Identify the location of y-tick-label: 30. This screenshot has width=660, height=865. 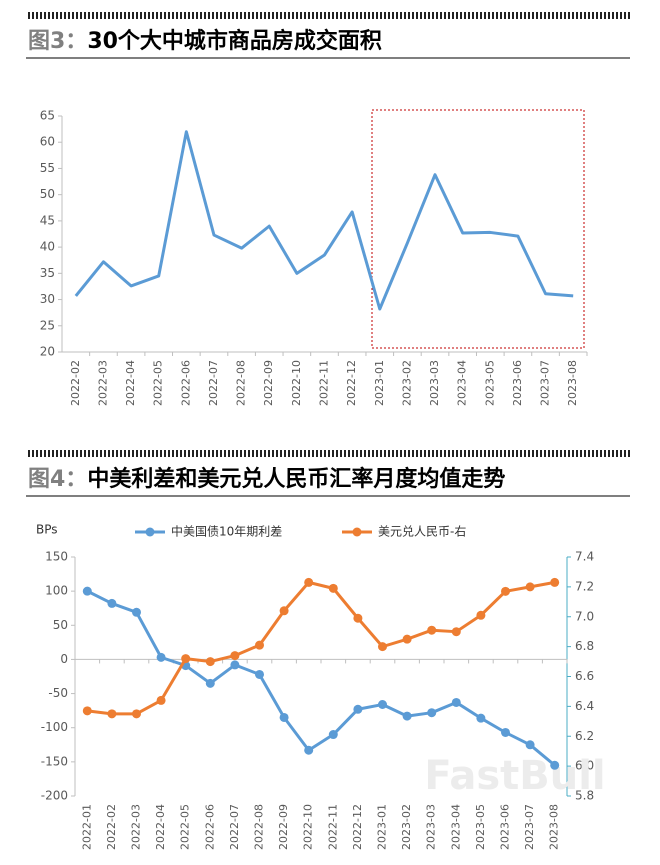
(47, 299).